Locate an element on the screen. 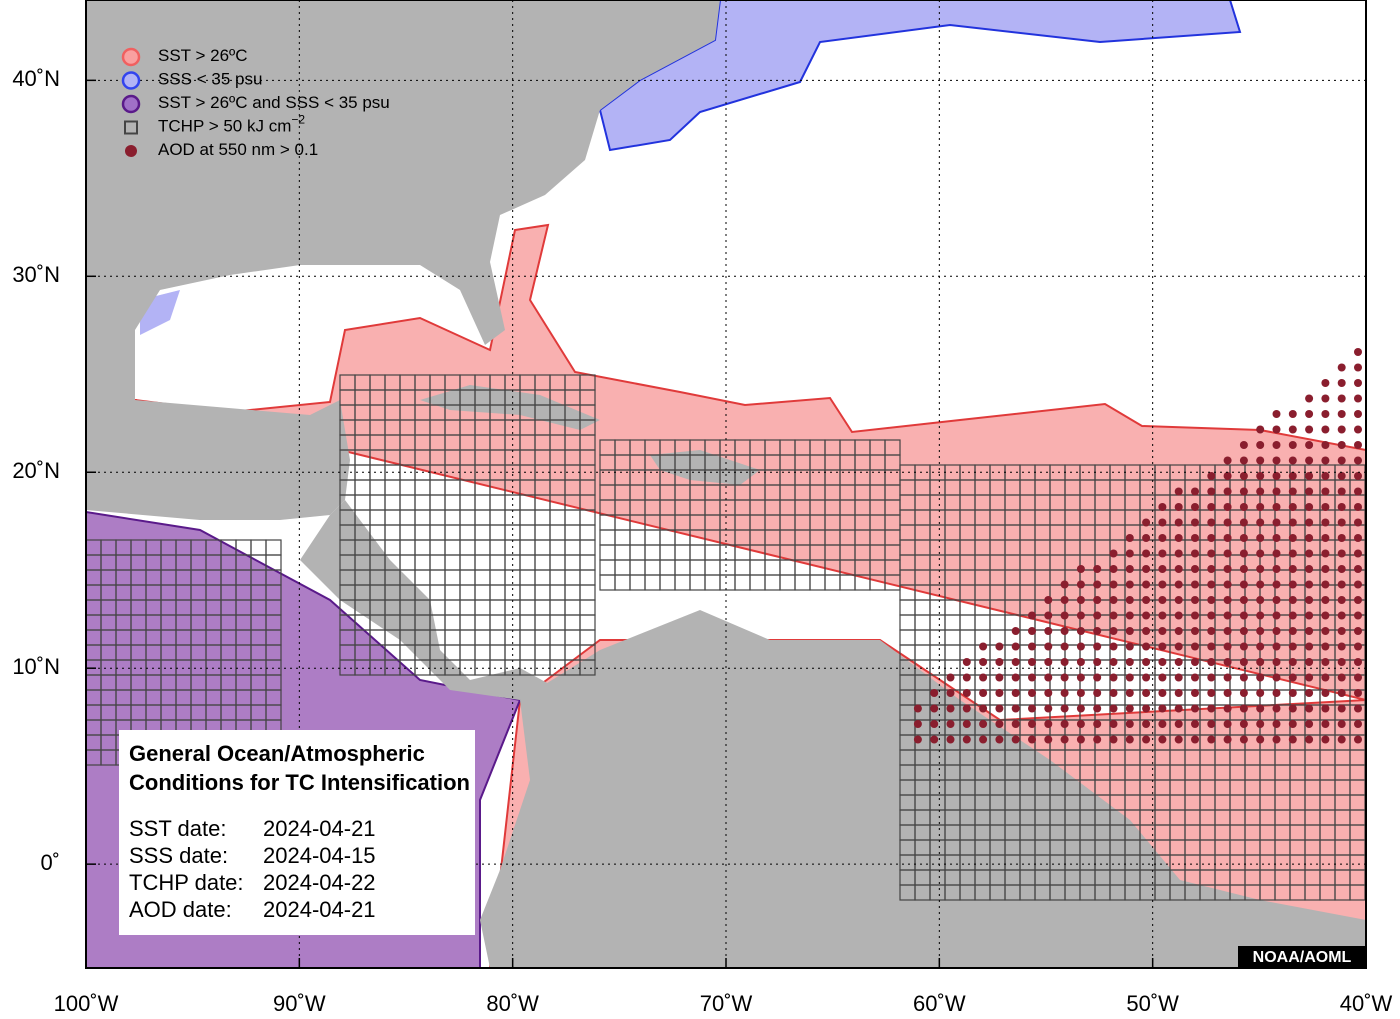 Image resolution: width=1400 pixels, height=1019 pixels. legend-superscript: −2 is located at coordinates (298, 120).